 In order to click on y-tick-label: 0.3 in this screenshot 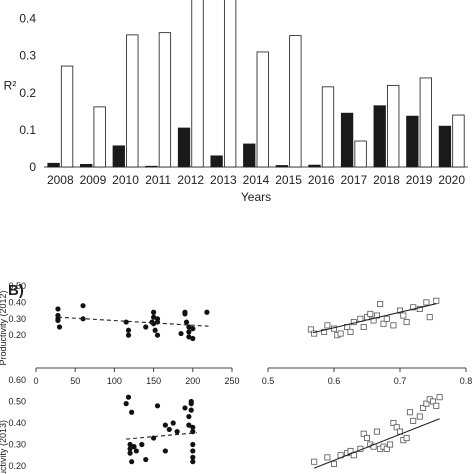, I will do `click(27, 56)`.